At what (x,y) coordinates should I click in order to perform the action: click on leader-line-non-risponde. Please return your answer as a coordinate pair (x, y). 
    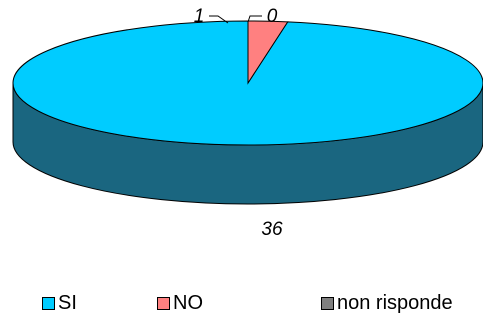
    Looking at the image, I should click on (254, 19).